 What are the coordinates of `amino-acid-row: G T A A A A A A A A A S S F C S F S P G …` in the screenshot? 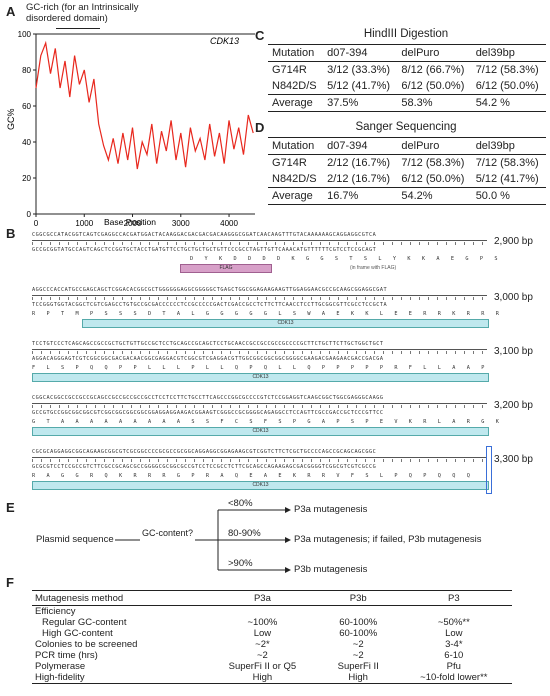 It's located at (266, 422).